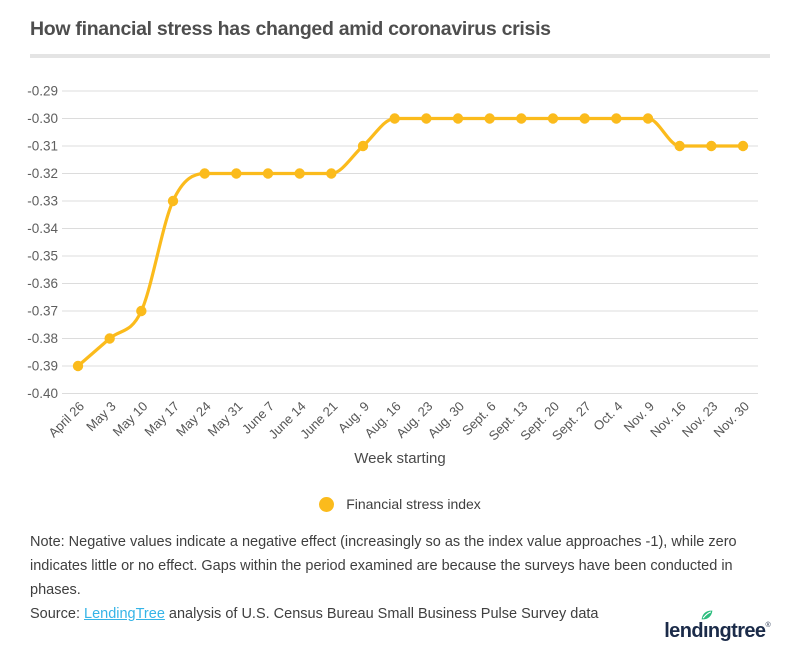 The height and width of the screenshot is (664, 800). What do you see at coordinates (42, 256) in the screenshot?
I see `y-tick-label: -0.35` at bounding box center [42, 256].